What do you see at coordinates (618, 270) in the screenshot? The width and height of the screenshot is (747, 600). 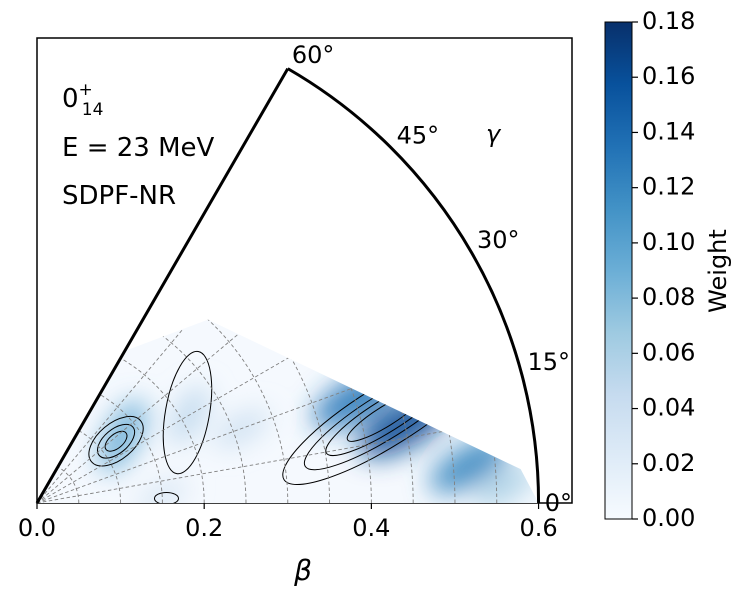 I see `colorbar` at bounding box center [618, 270].